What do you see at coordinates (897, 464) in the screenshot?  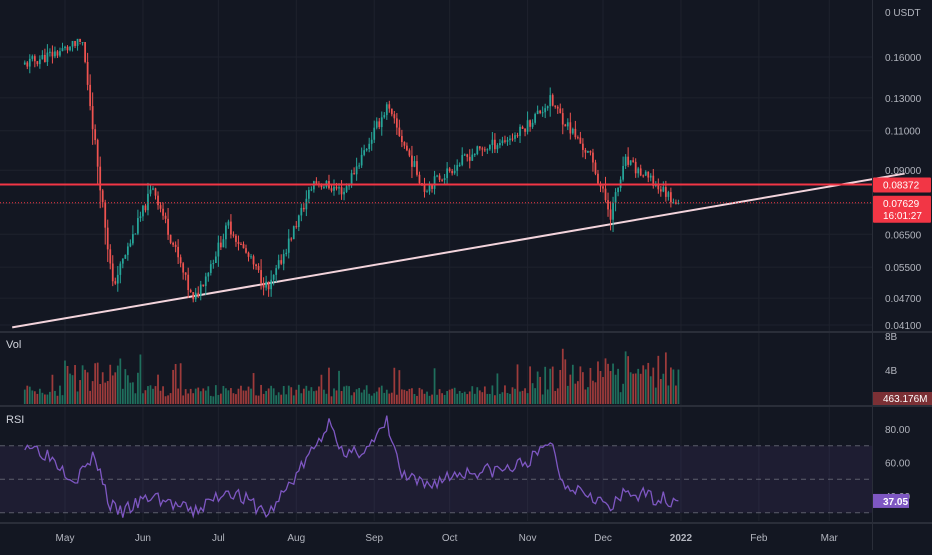 I see `rsi-tick-label: 60.00` at bounding box center [897, 464].